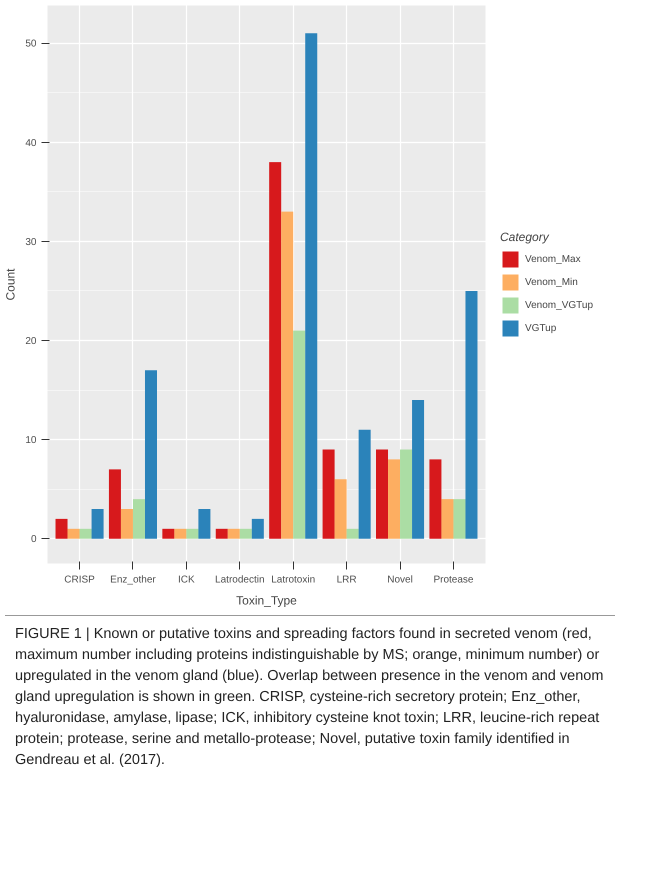 The width and height of the screenshot is (657, 870). I want to click on legend-title: Category, so click(525, 237).